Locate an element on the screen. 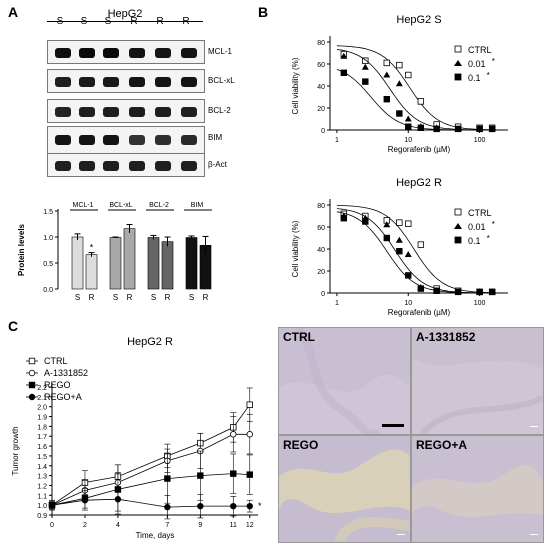  blot-protein-label: BIM is located at coordinates (215, 137).